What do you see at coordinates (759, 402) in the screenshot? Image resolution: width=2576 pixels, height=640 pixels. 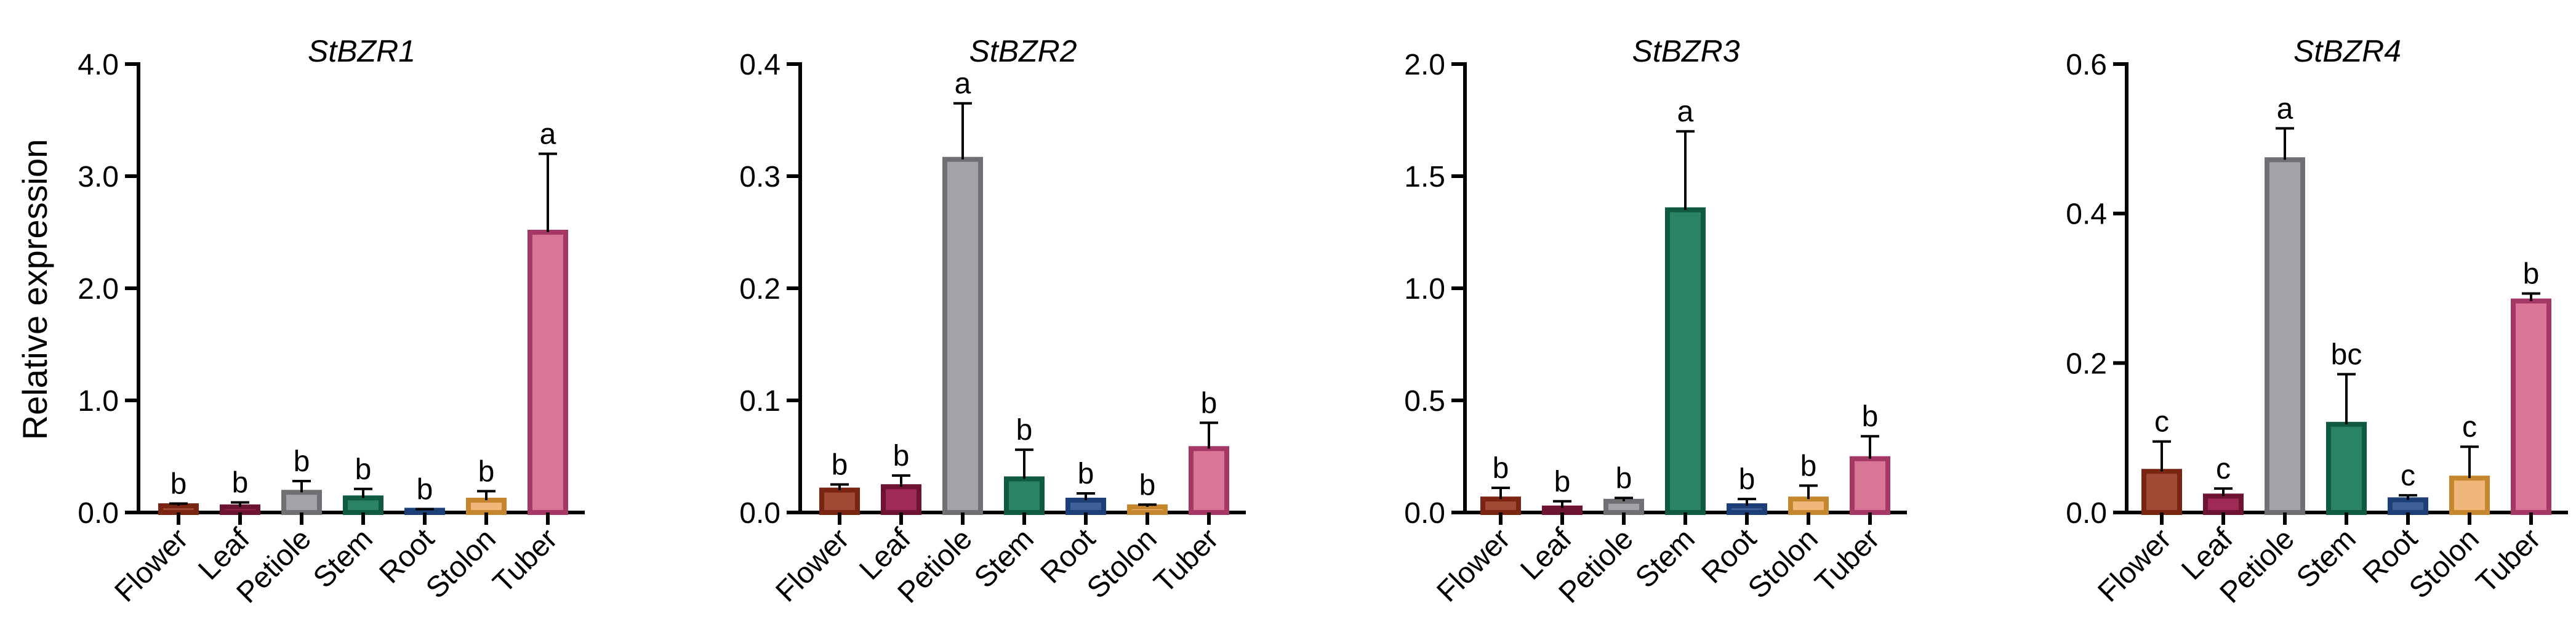 I see `y-tick-label: 0.1` at bounding box center [759, 402].